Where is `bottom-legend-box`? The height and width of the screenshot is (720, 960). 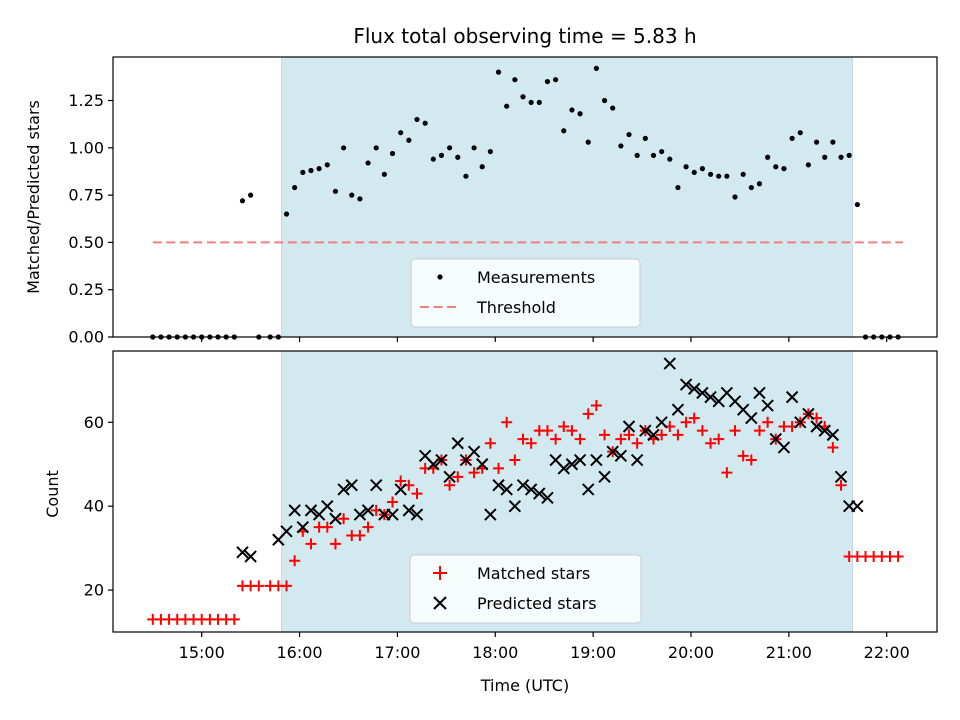 bottom-legend-box is located at coordinates (525, 589).